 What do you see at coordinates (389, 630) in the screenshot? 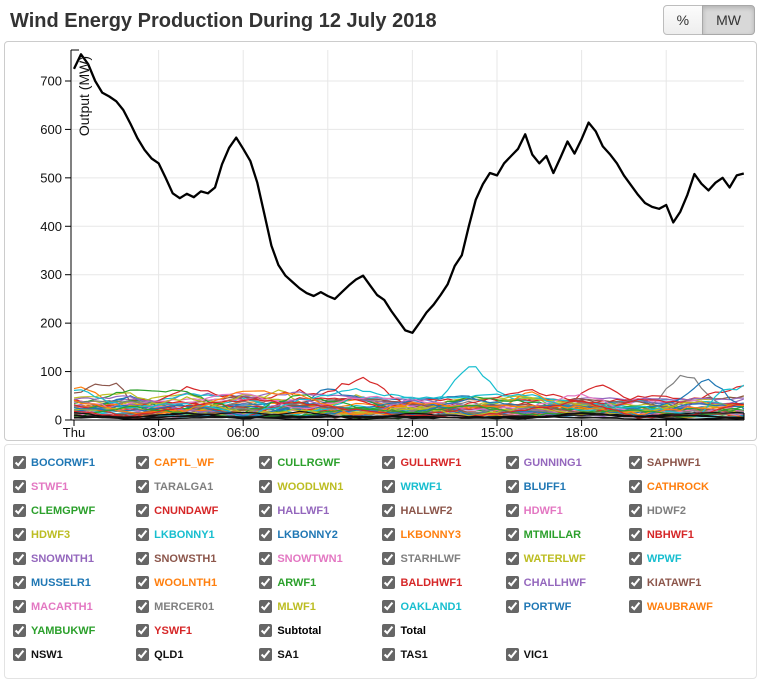
I see `checkbox-total` at bounding box center [389, 630].